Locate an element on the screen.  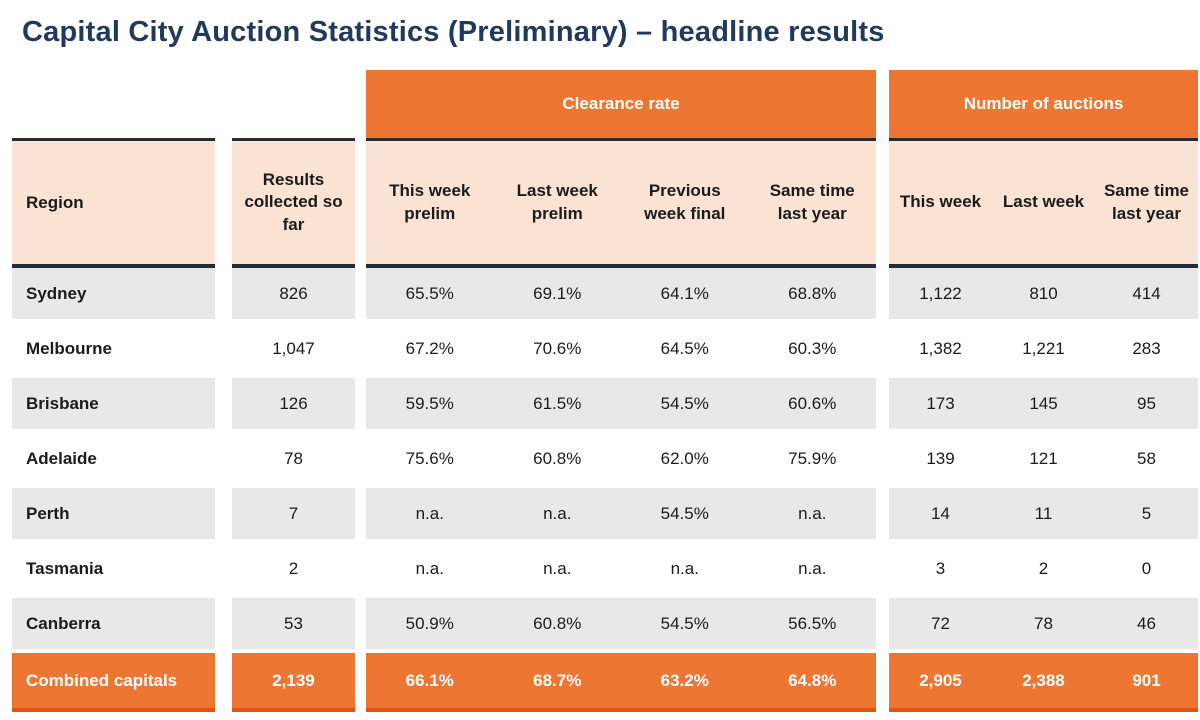
auctions-cells: 139 121 58 is located at coordinates (1043, 460).